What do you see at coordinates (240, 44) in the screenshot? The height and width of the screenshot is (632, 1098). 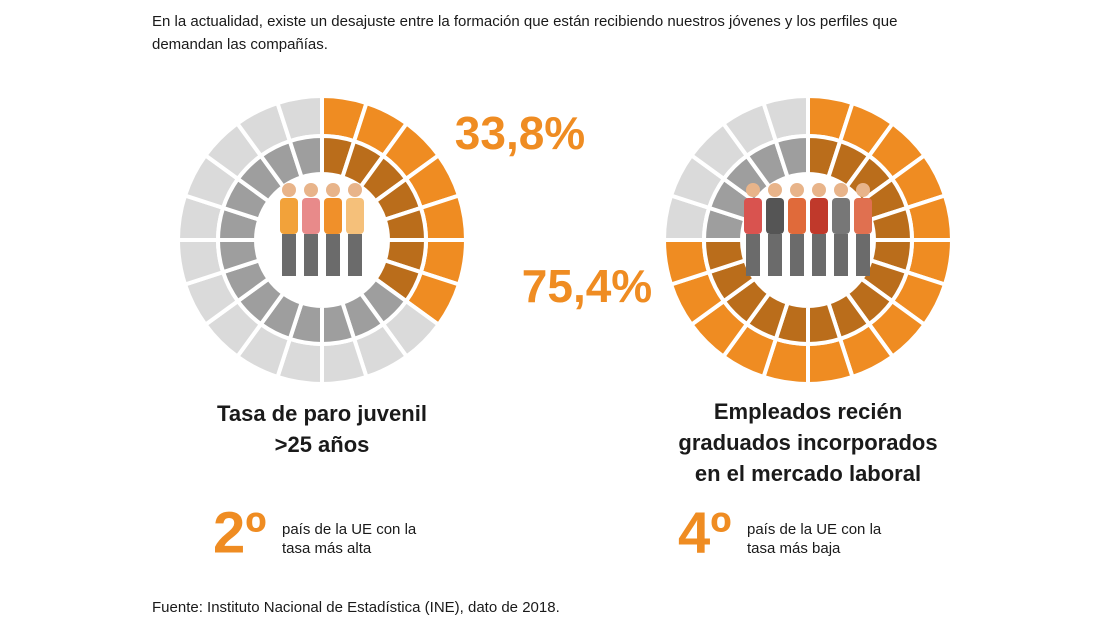 I see `intro-line: demandan las compañías.` at bounding box center [240, 44].